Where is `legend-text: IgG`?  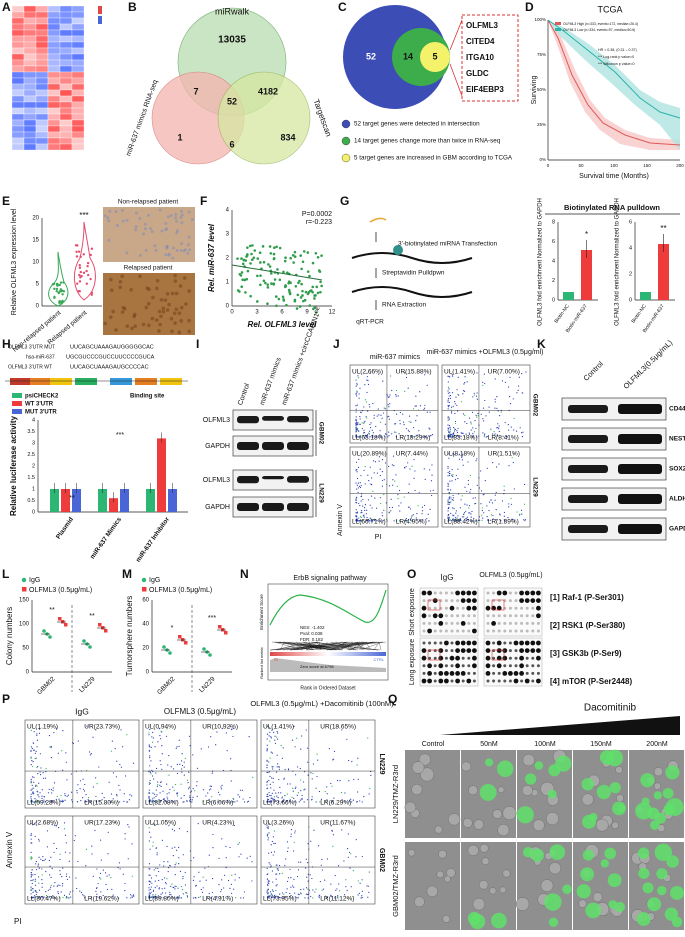
legend-text: IgG is located at coordinates (154, 580).